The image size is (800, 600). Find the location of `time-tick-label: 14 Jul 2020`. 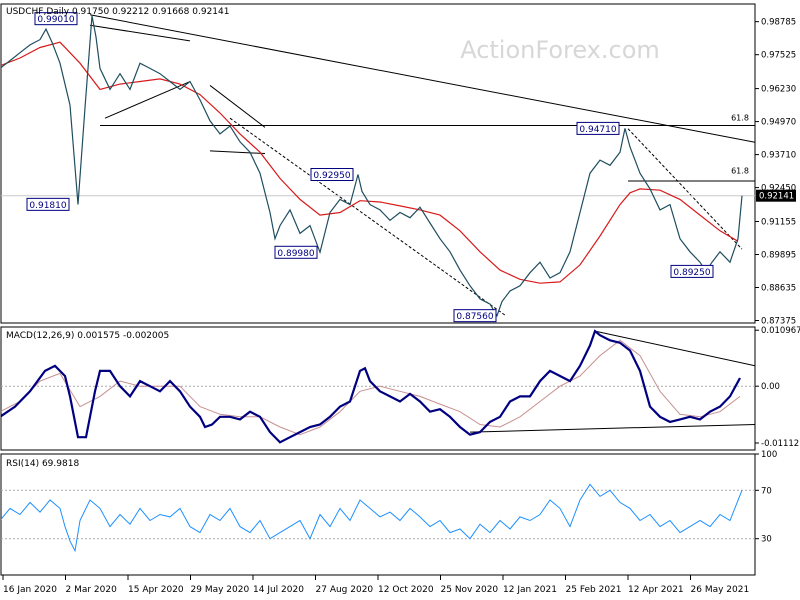

time-tick-label: 14 Jul 2020 is located at coordinates (278, 590).